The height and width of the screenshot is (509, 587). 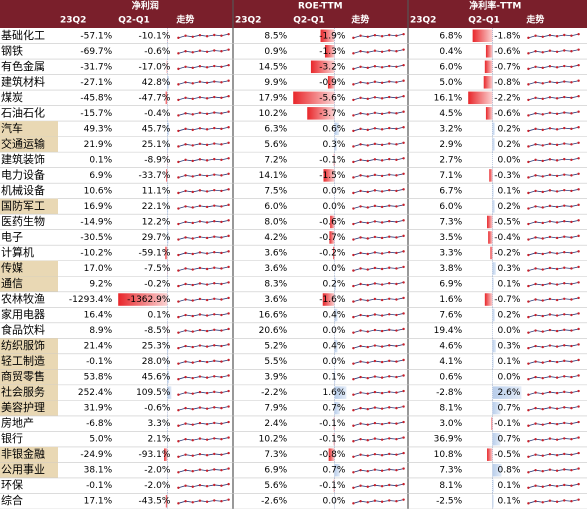 I want to click on value-cell: 3.5%, so click(x=450, y=238).